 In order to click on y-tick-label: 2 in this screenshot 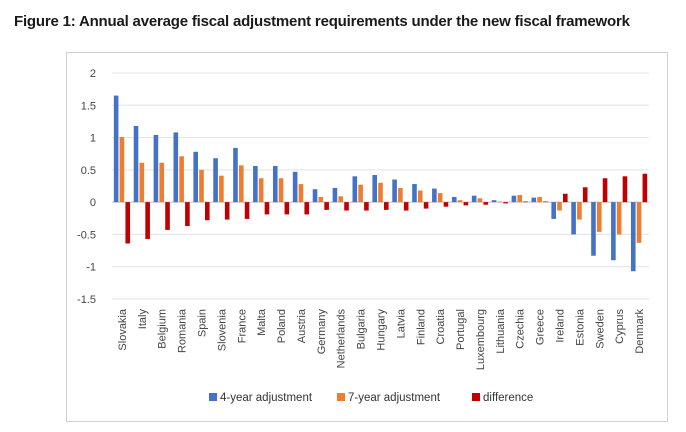, I will do `click(93, 74)`.